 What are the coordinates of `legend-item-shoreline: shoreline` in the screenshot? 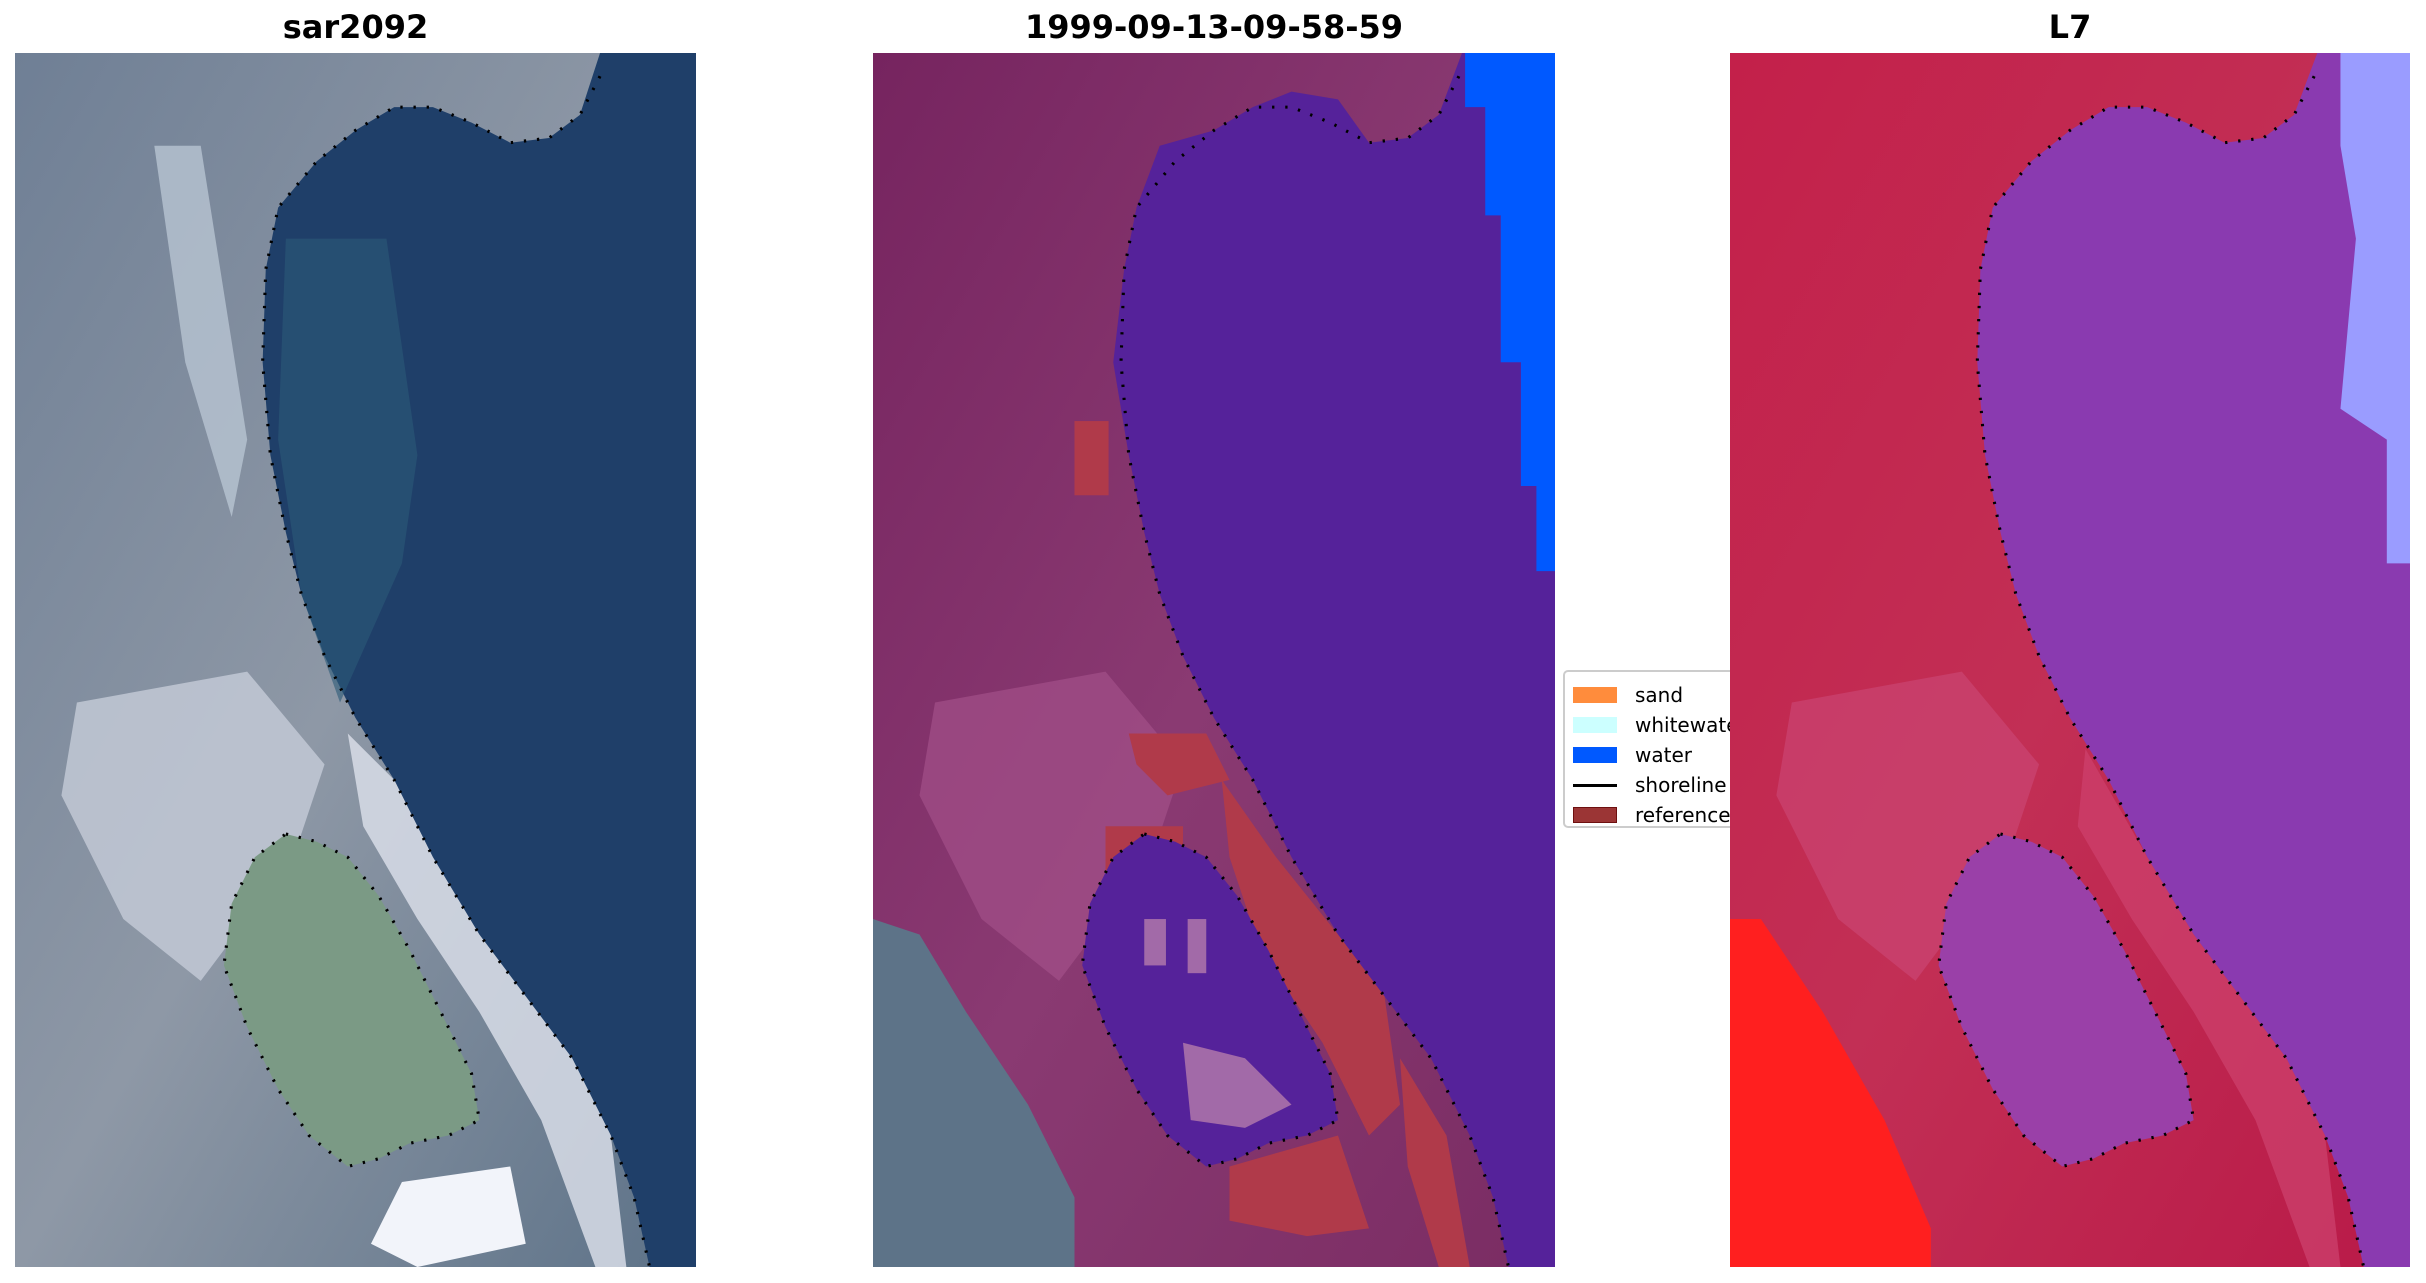 It's located at (1667, 785).